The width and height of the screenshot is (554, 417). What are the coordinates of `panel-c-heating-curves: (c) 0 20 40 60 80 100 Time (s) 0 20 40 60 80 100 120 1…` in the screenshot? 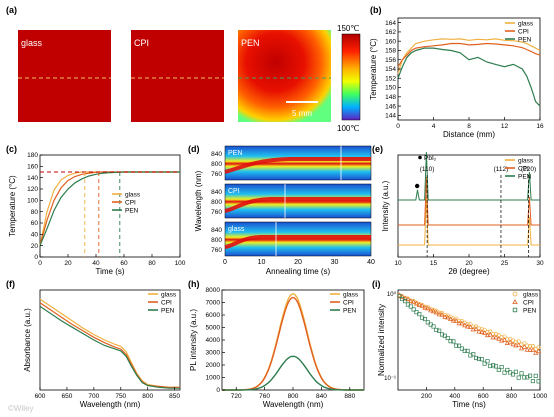 It's located at (96, 210).